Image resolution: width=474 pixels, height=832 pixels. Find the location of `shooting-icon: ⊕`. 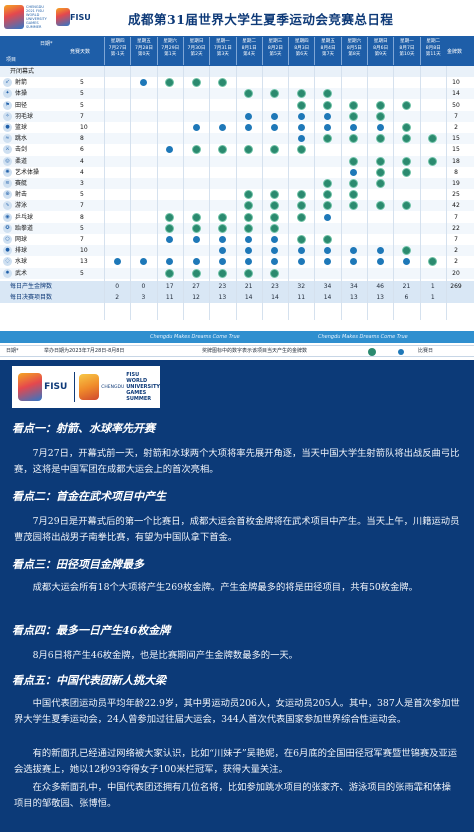

shooting-icon: ⊕ is located at coordinates (7, 195).